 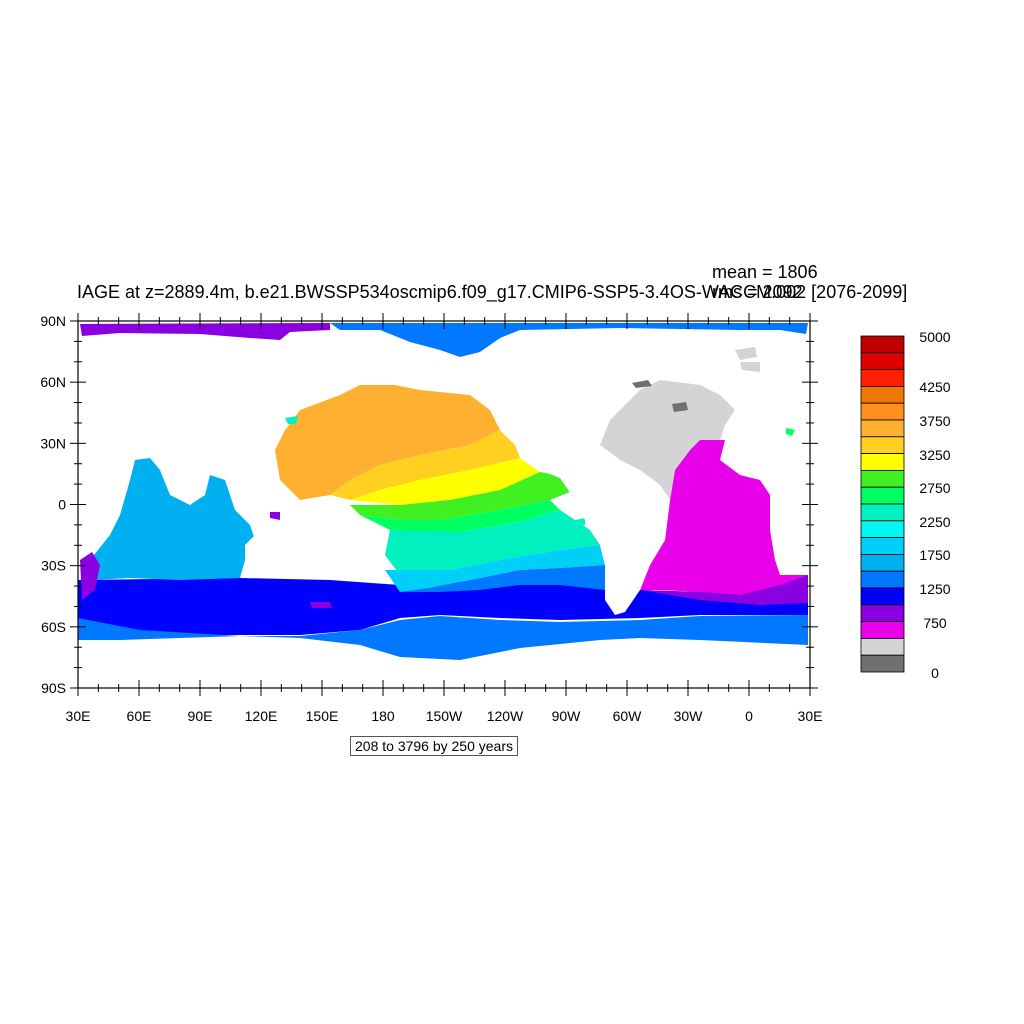 What do you see at coordinates (53, 566) in the screenshot?
I see `lat-tick-label: 30S` at bounding box center [53, 566].